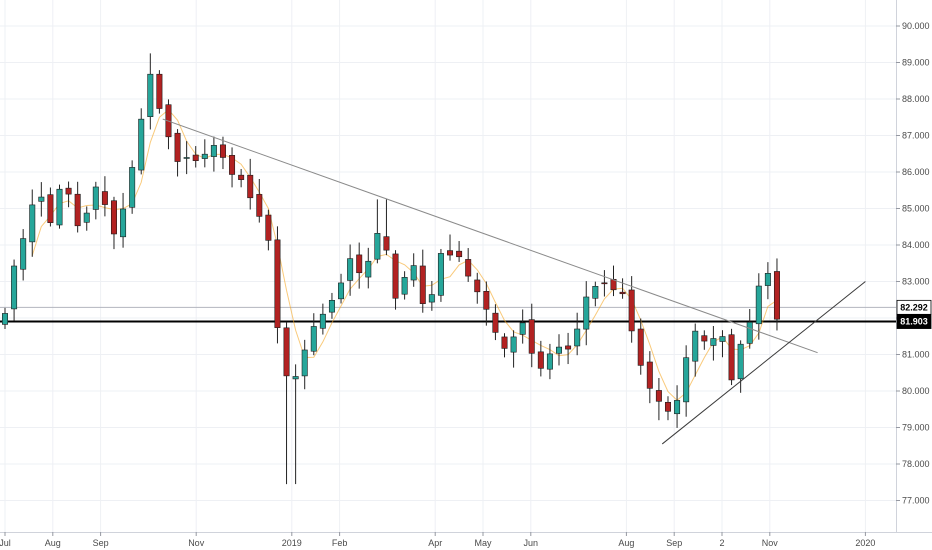  What do you see at coordinates (340, 543) in the screenshot?
I see `x-tick-label: Feb` at bounding box center [340, 543].